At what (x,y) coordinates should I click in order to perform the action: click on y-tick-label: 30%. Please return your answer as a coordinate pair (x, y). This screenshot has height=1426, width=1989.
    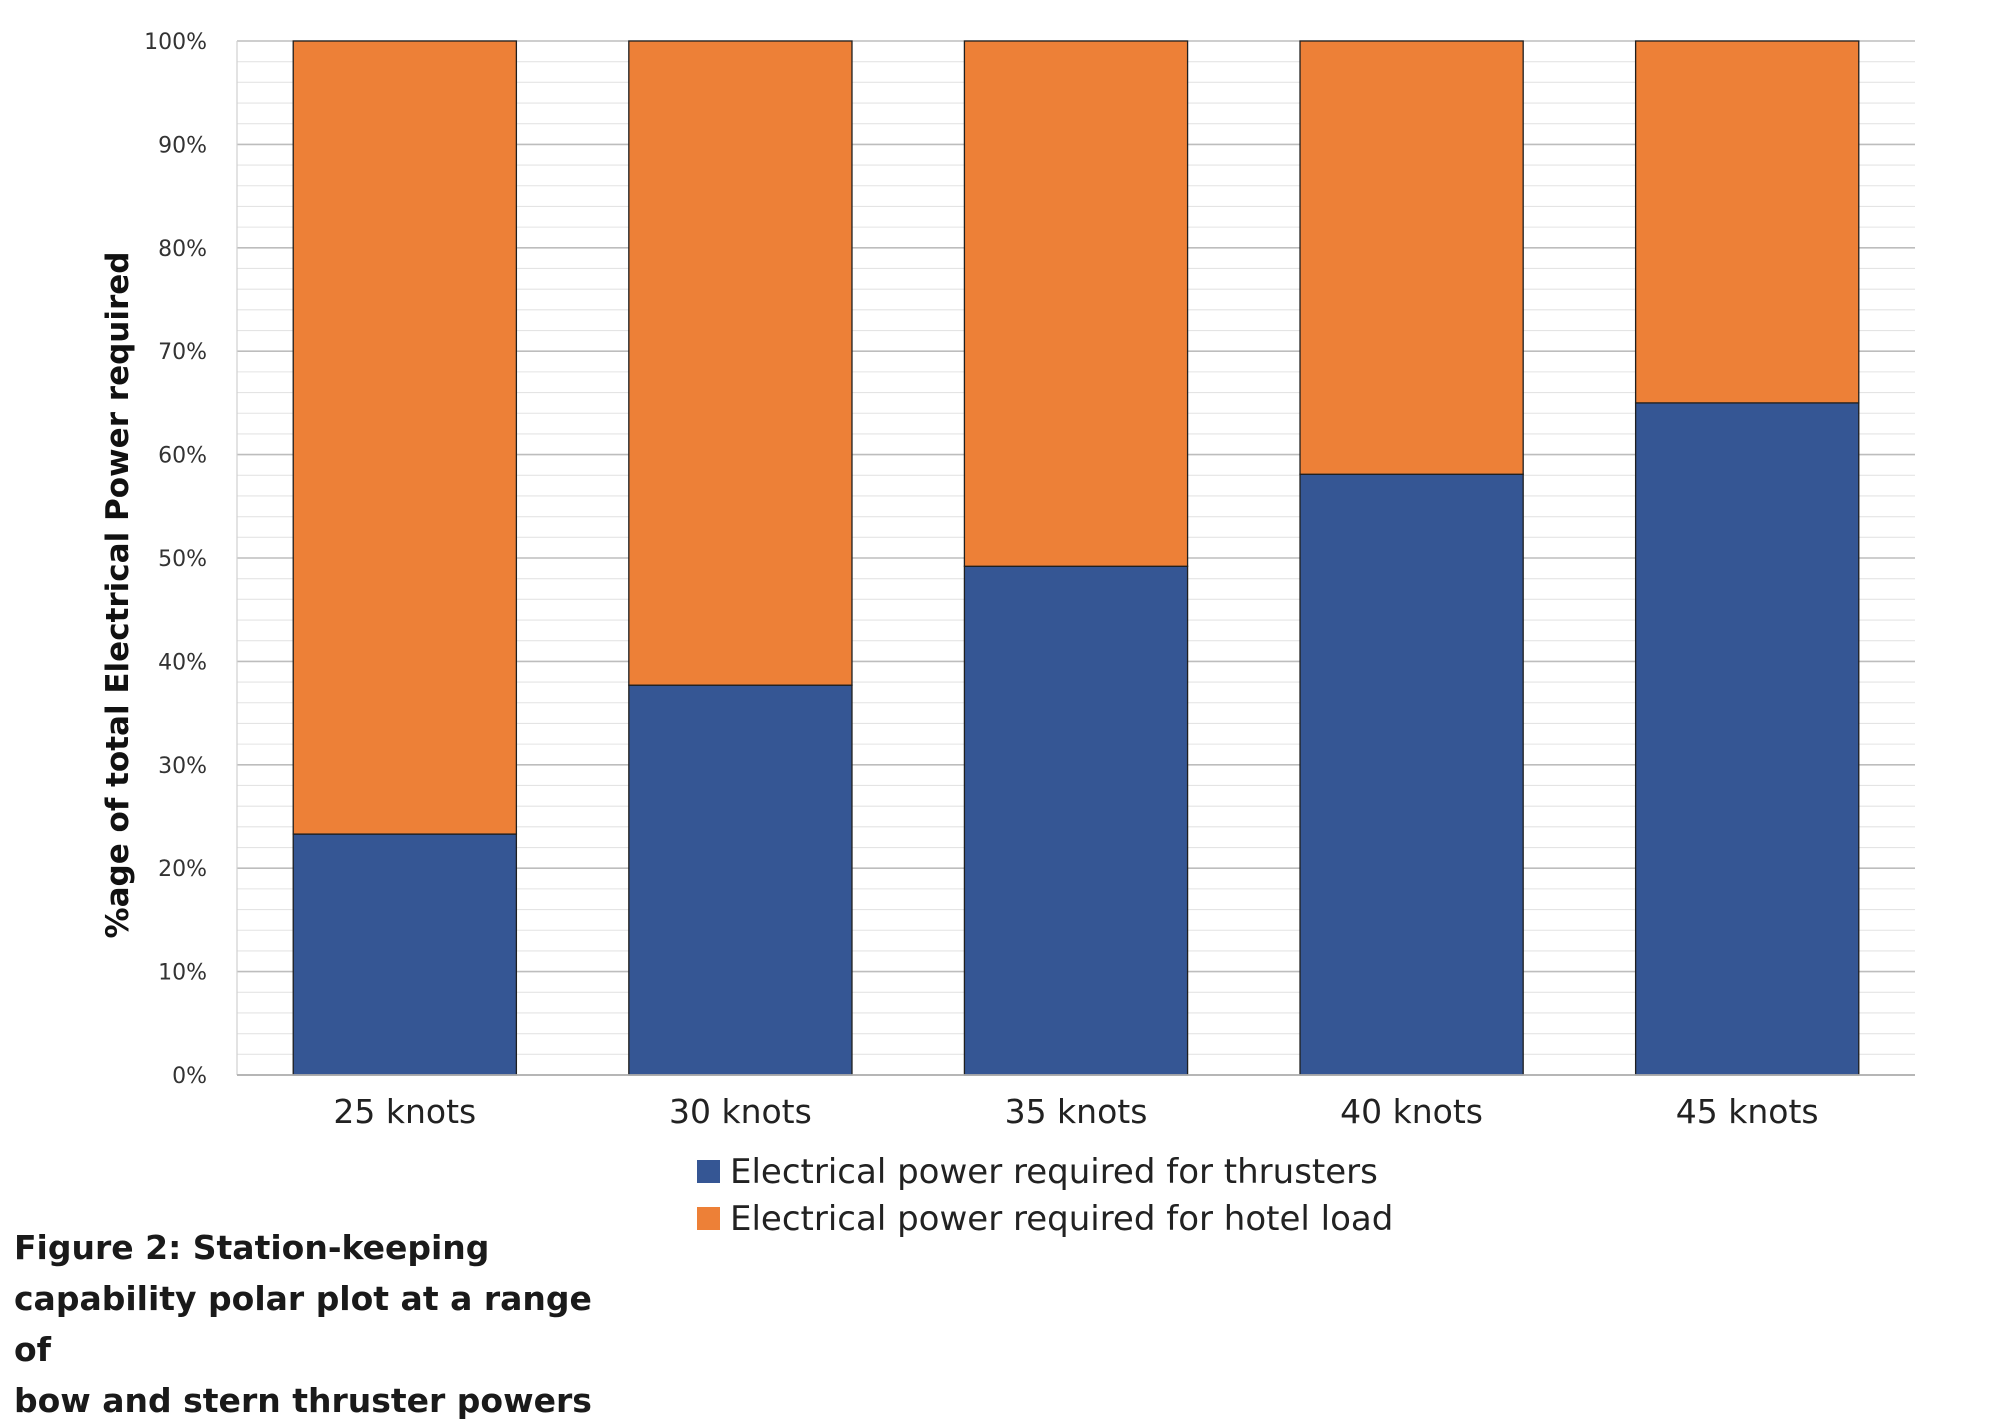
    Looking at the image, I should click on (182, 766).